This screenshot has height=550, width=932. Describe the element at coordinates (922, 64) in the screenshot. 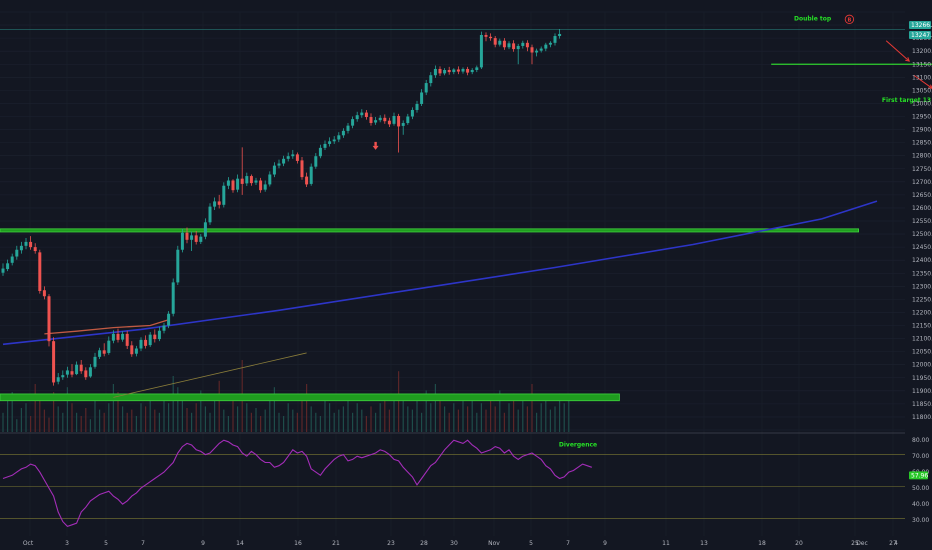

I see `price-tick-label: 13150.0` at that location.